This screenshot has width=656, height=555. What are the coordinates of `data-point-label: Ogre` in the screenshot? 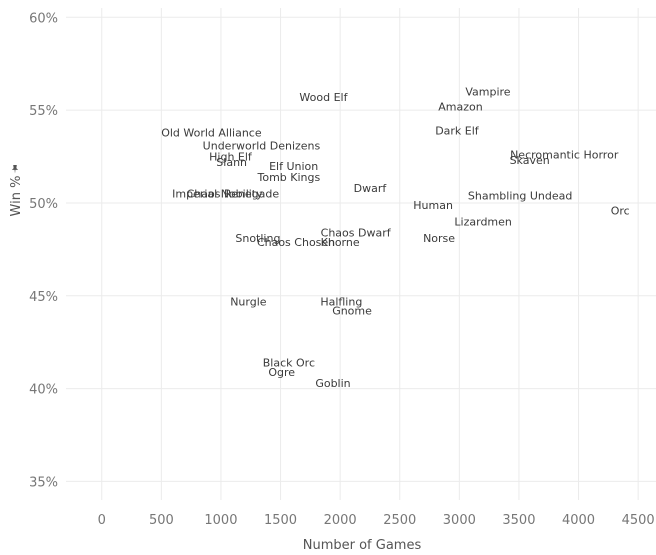 It's located at (281, 372).